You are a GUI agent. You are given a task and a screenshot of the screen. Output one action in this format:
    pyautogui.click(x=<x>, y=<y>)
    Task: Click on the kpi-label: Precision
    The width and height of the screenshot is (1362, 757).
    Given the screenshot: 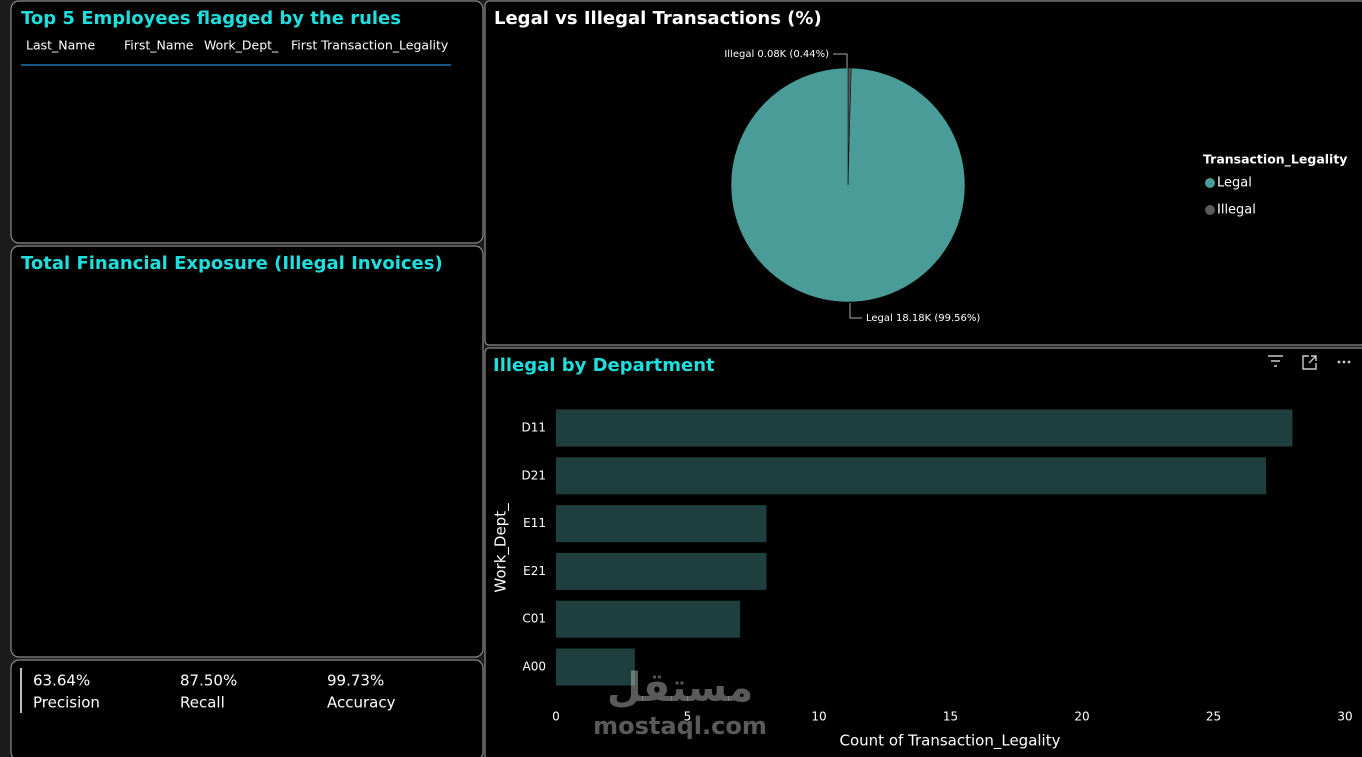 What is the action you would take?
    pyautogui.click(x=66, y=703)
    